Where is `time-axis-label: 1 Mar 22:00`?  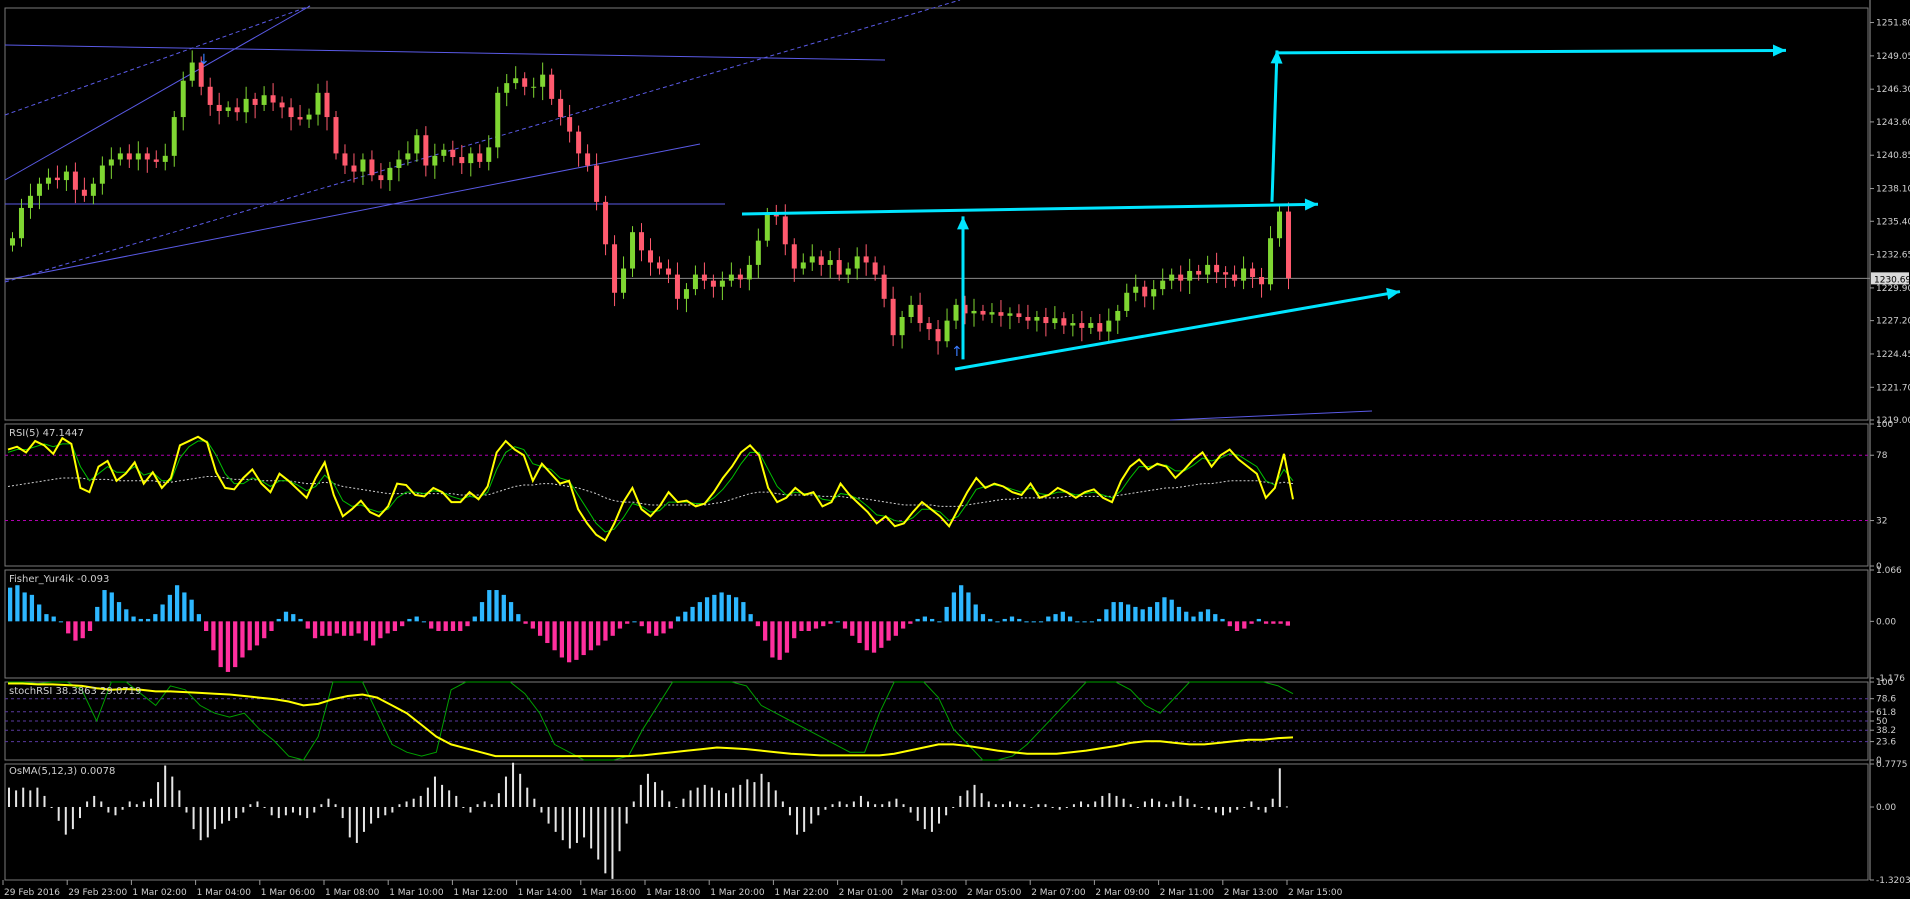 time-axis-label: 1 Mar 22:00 is located at coordinates (801, 893).